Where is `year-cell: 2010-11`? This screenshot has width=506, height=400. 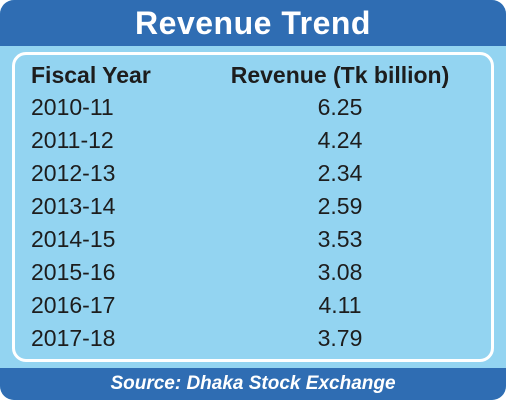
year-cell: 2010-11 is located at coordinates (72, 107).